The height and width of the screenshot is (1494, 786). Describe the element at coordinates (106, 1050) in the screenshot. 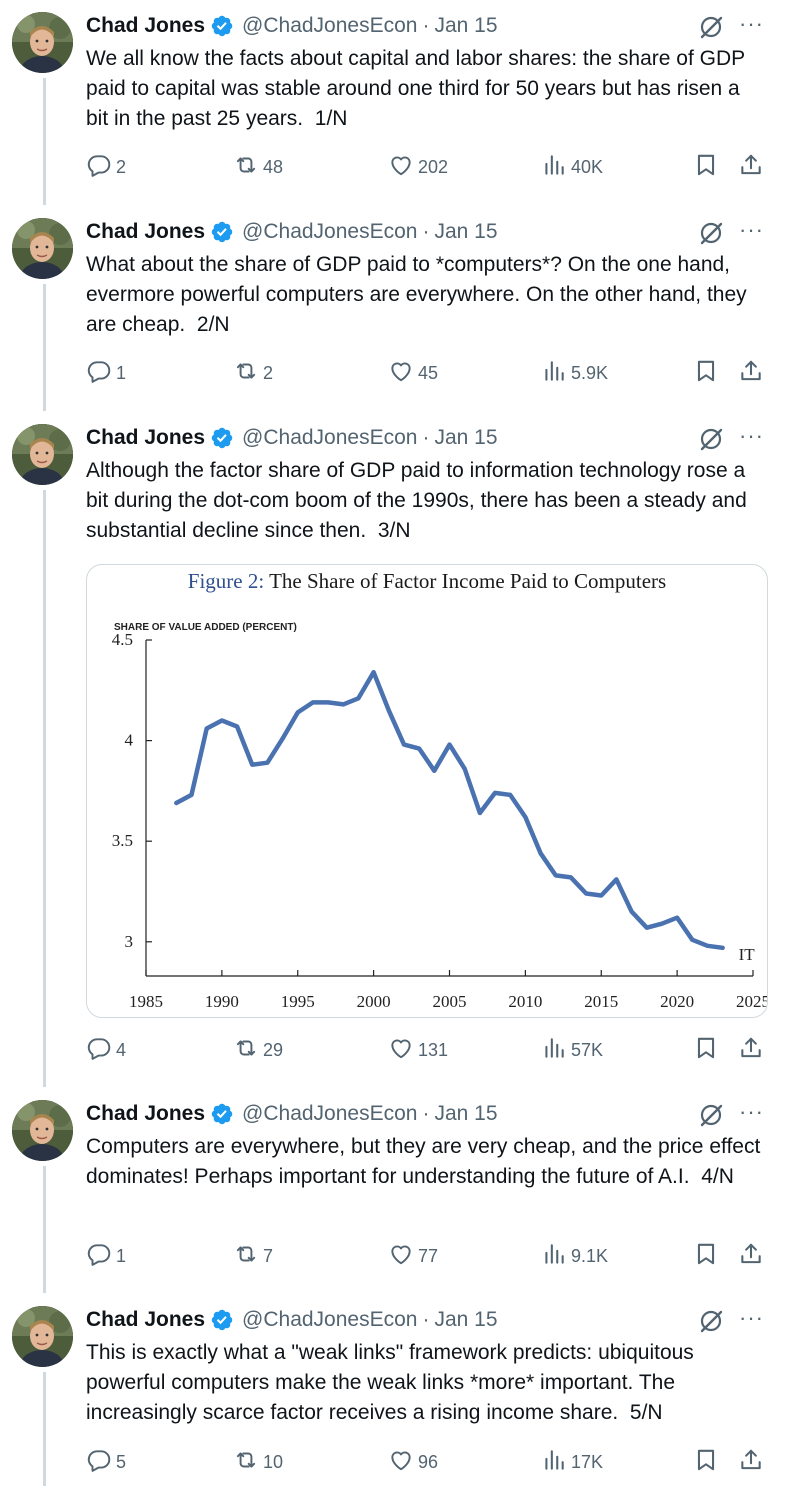

I see `reply-button: 4` at that location.